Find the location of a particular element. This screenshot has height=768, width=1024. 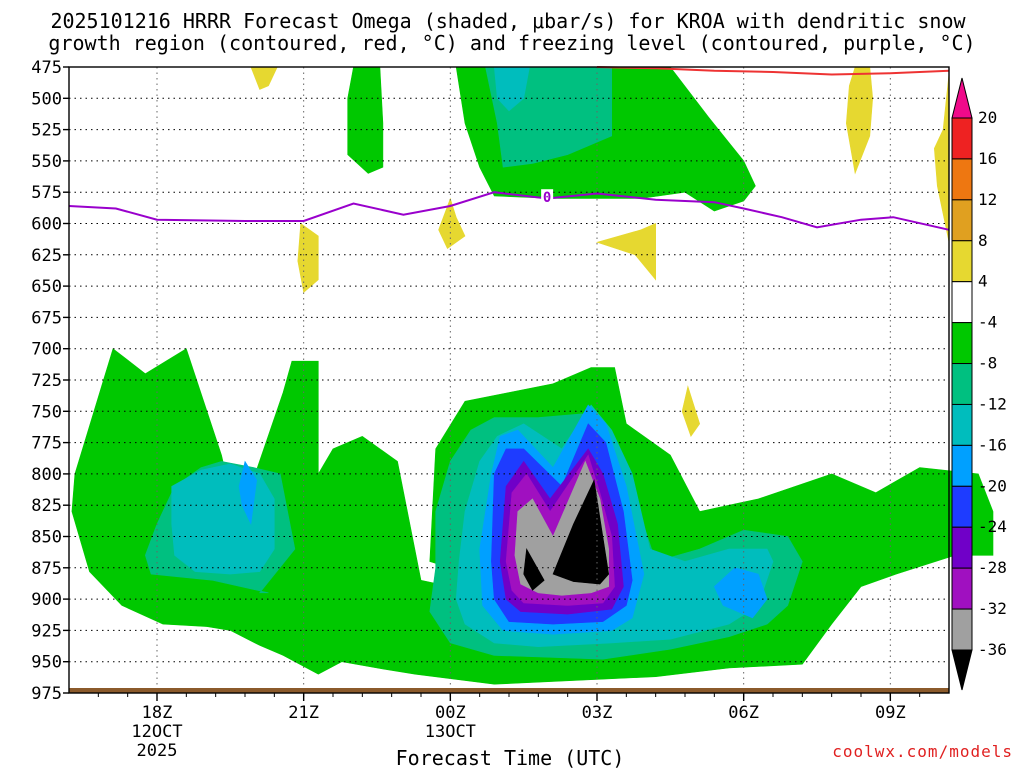

y-tick-label-550: 550 is located at coordinates (46, 162).